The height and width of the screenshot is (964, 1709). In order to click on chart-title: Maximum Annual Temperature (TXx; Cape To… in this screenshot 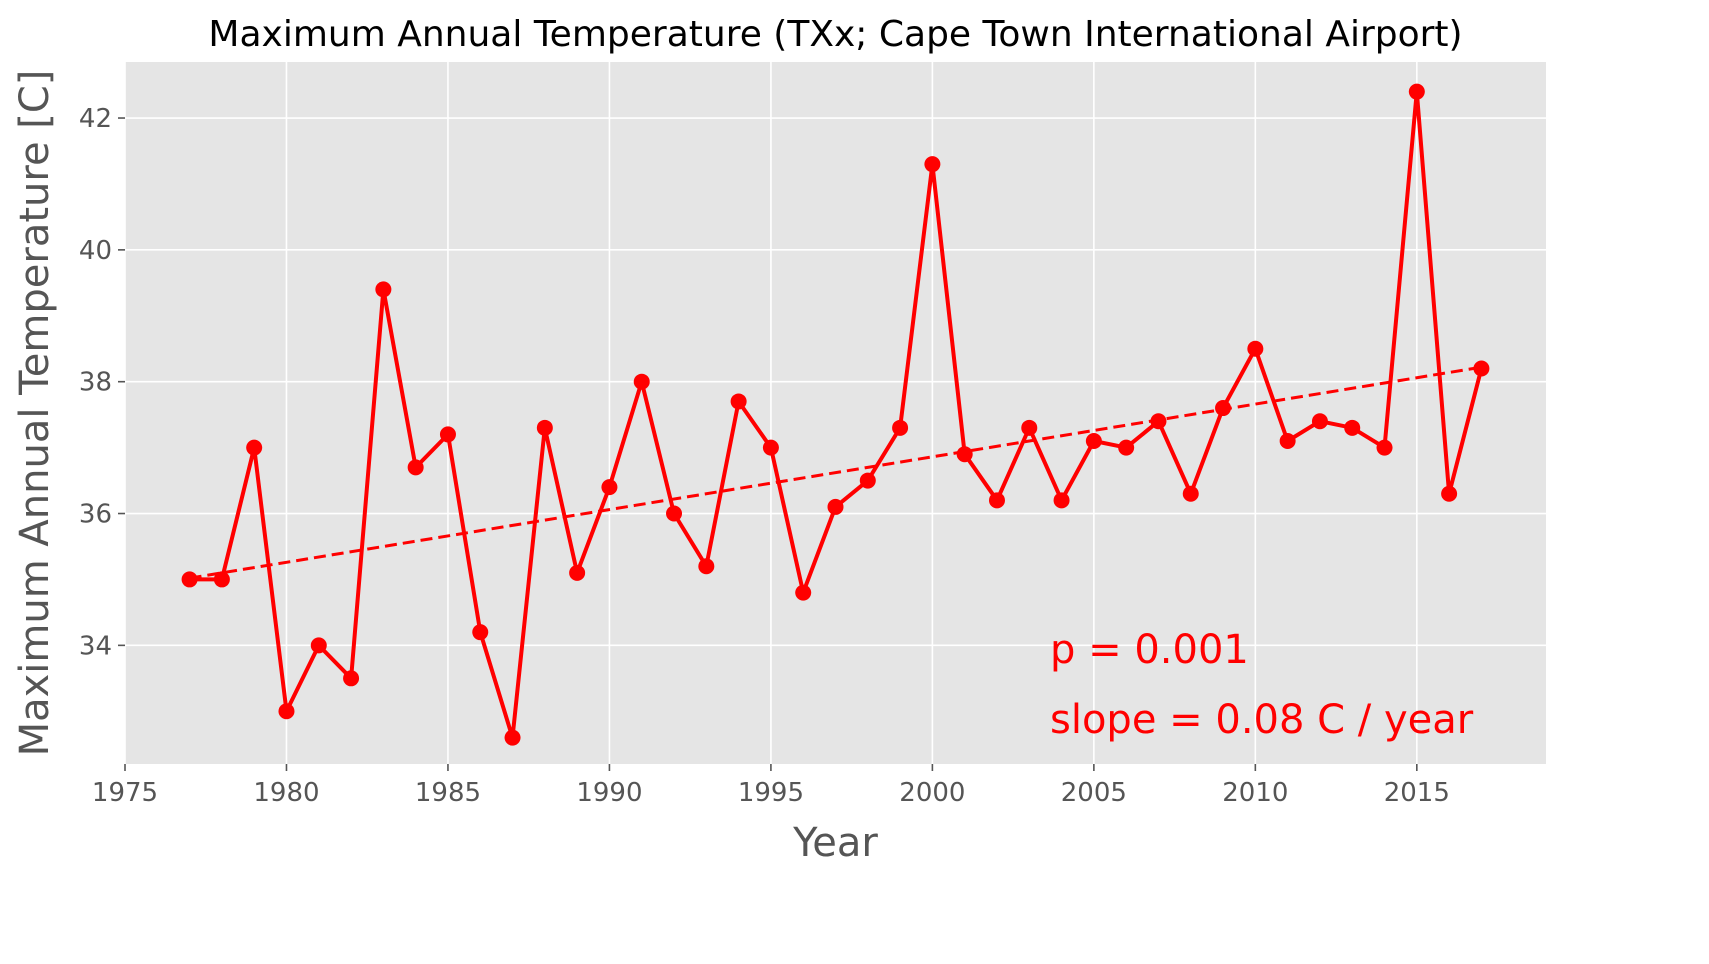, I will do `click(835, 34)`.